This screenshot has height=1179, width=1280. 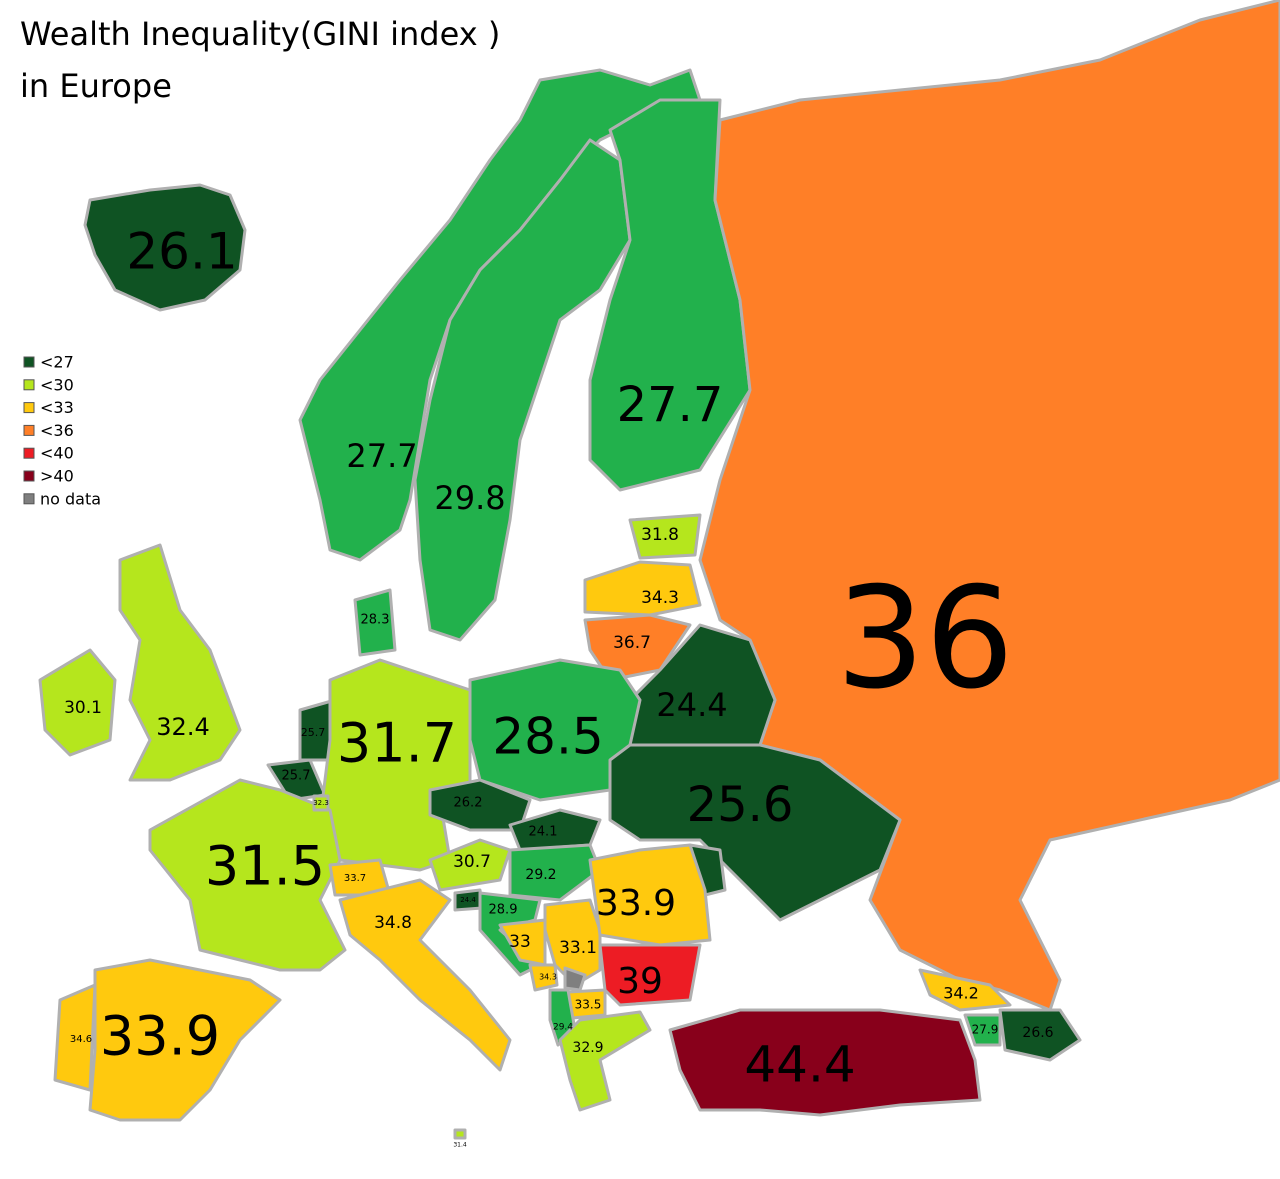 What do you see at coordinates (57, 476) in the screenshot?
I see `legend-label: >40` at bounding box center [57, 476].